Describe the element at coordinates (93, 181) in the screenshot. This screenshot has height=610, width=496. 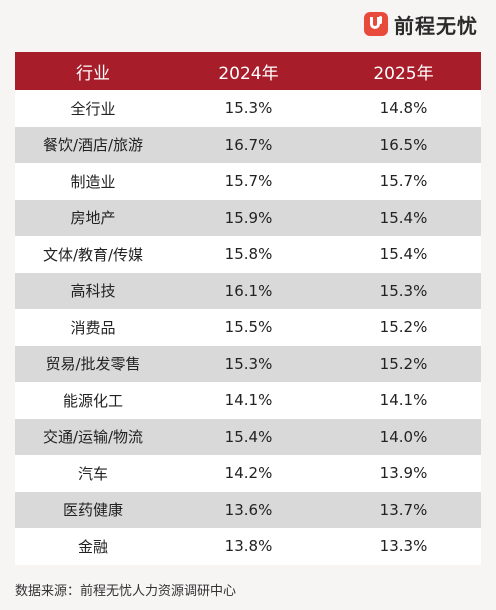
I see `industry-cell: 制造业` at that location.